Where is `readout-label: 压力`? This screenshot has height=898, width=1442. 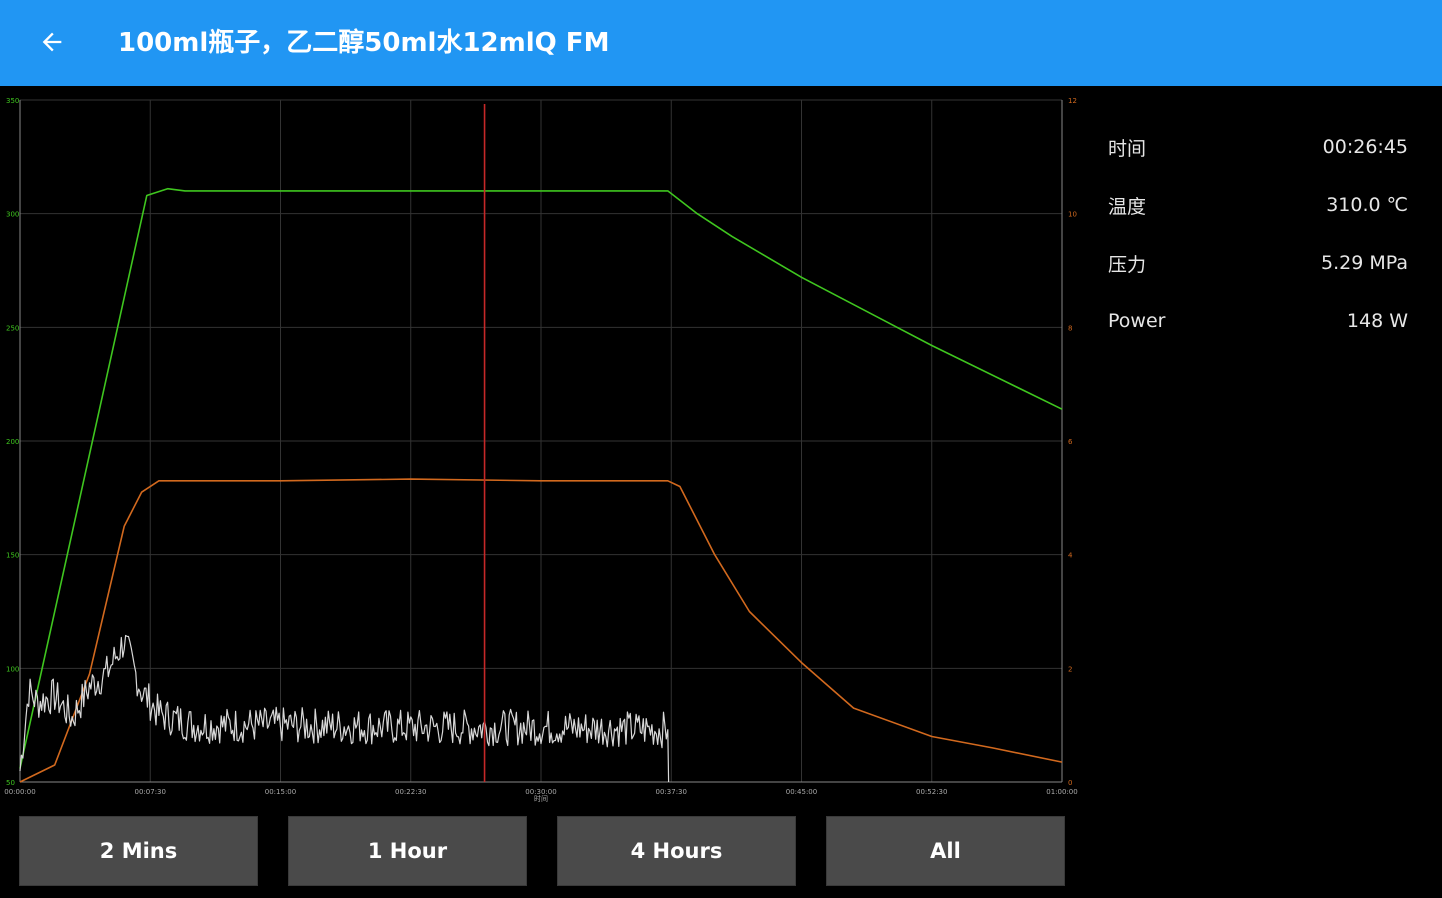
readout-label: 压力 is located at coordinates (1127, 264).